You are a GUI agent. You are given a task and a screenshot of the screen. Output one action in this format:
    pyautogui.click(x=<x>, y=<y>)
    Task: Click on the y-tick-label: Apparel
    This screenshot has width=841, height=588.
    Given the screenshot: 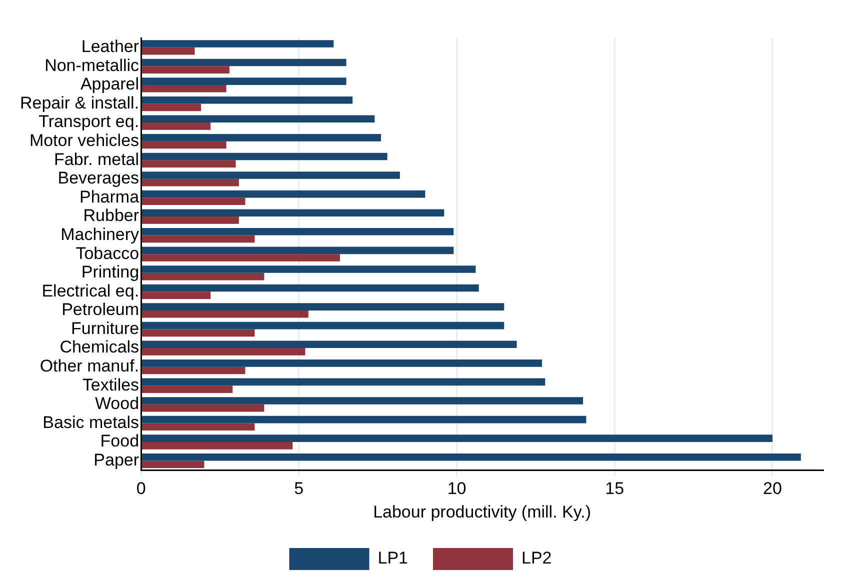 What is the action you would take?
    pyautogui.click(x=110, y=84)
    